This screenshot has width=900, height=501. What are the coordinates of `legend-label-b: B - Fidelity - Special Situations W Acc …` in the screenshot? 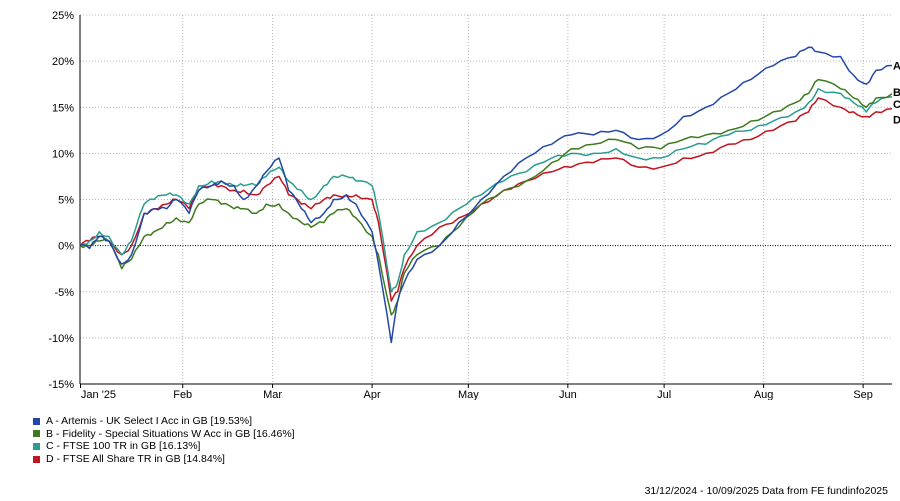 It's located at (170, 433).